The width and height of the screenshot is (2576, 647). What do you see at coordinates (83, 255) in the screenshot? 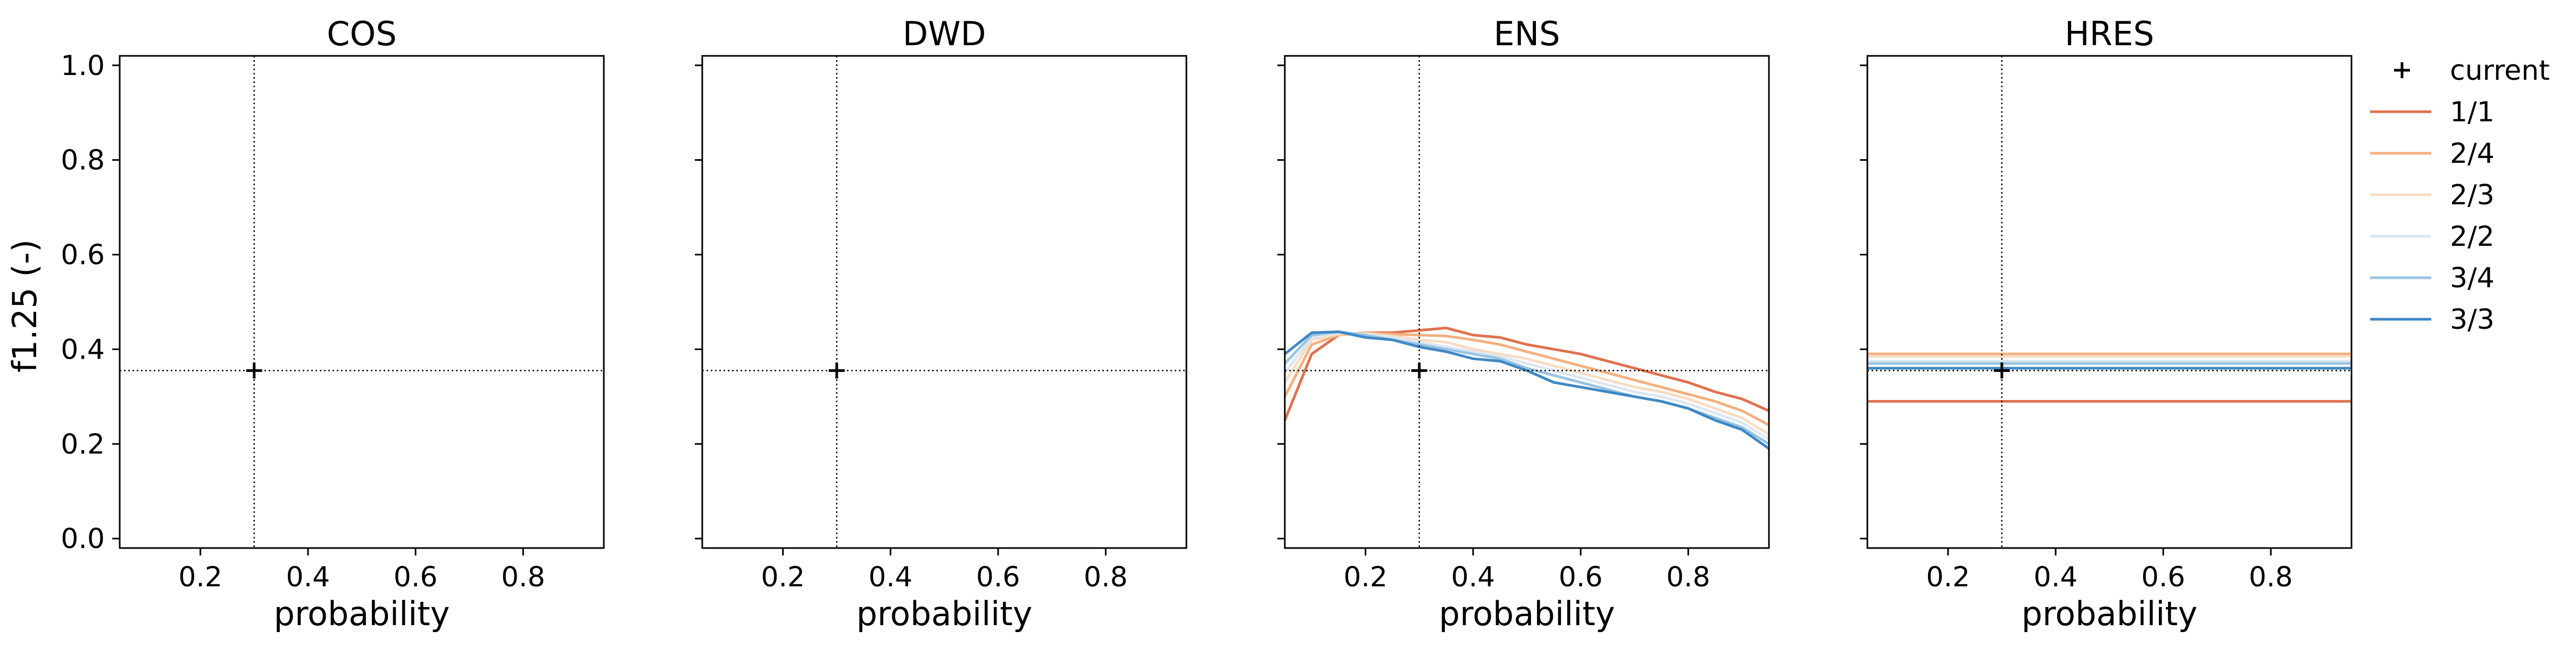
I see `y-tick-label: 0.6` at bounding box center [83, 255].